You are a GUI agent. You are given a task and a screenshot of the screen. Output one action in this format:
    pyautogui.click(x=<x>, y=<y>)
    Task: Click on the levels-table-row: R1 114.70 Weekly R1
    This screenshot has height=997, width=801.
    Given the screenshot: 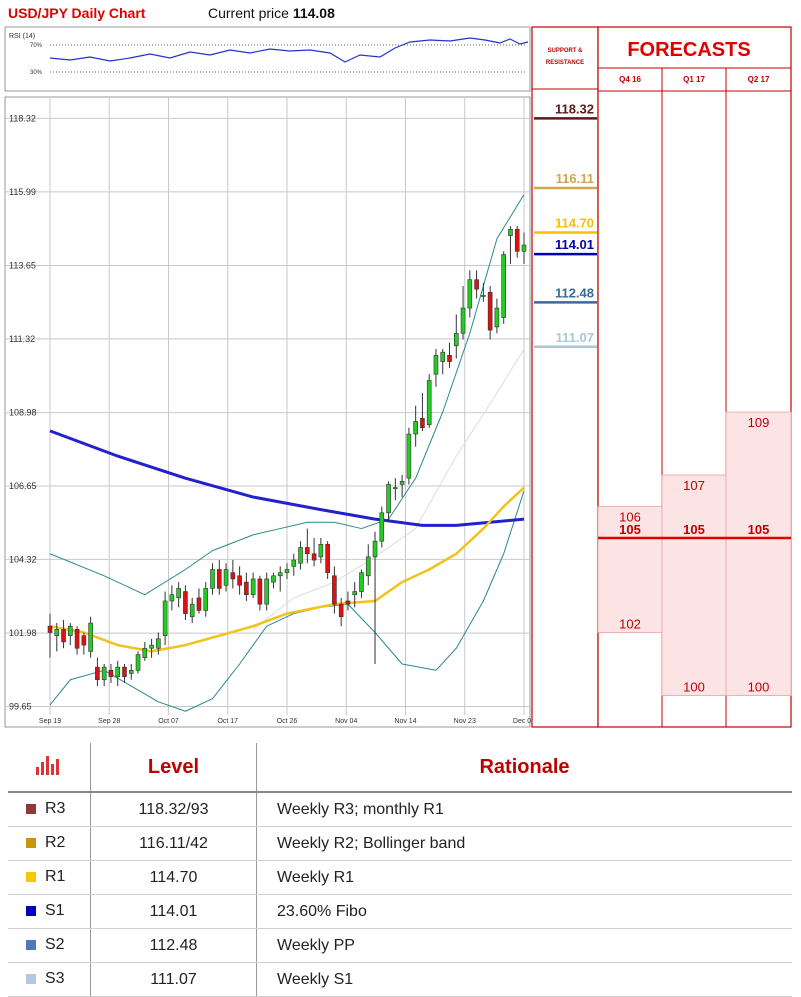 What is the action you would take?
    pyautogui.click(x=400, y=877)
    